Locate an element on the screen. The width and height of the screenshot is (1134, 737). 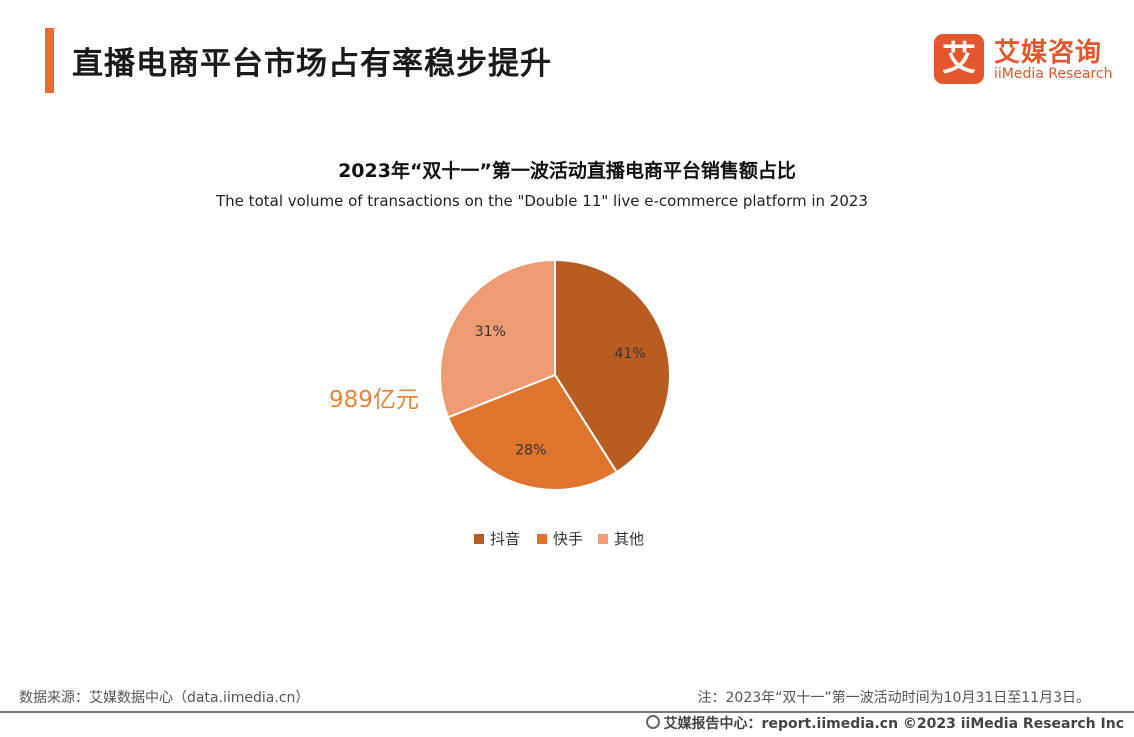
legend-label-1: 快手 is located at coordinates (568, 539).